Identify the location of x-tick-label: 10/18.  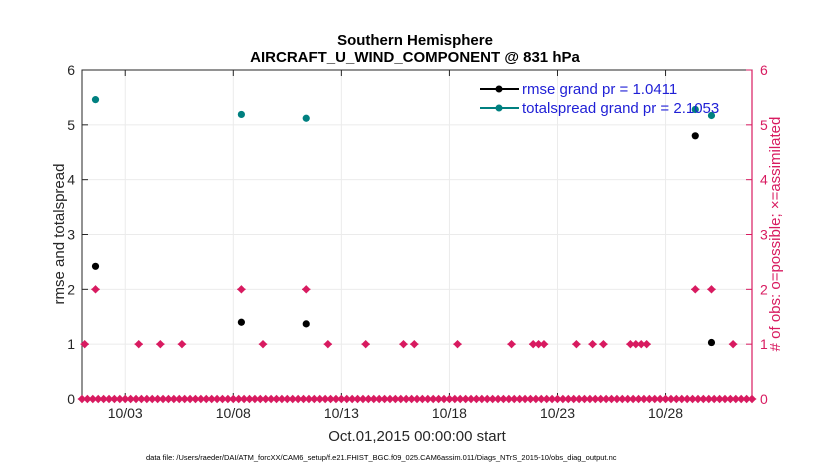
(449, 413).